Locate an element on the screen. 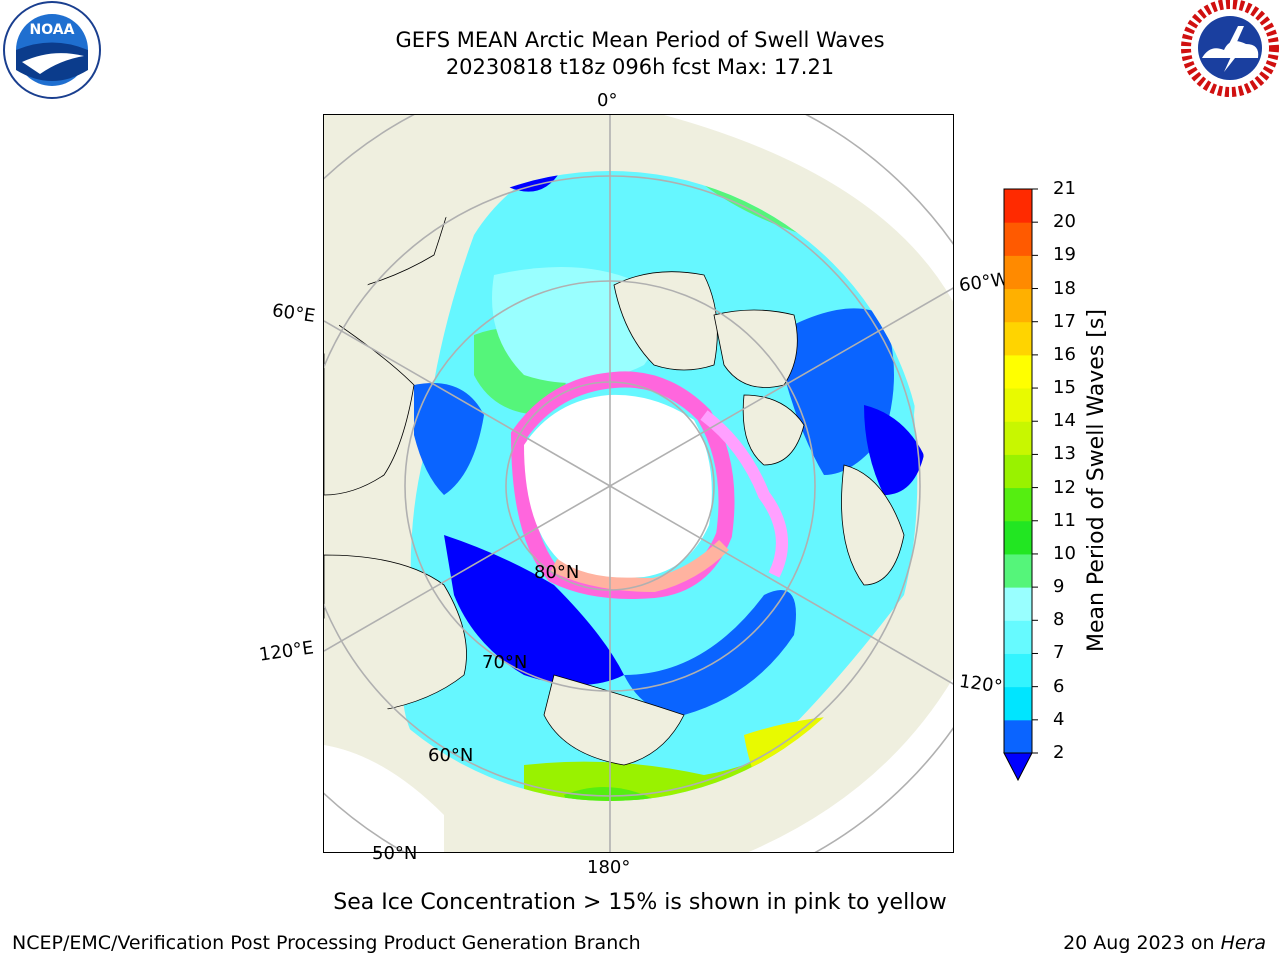 This screenshot has height=960, width=1280. colorbar-tick-label: 14 is located at coordinates (1064, 421).